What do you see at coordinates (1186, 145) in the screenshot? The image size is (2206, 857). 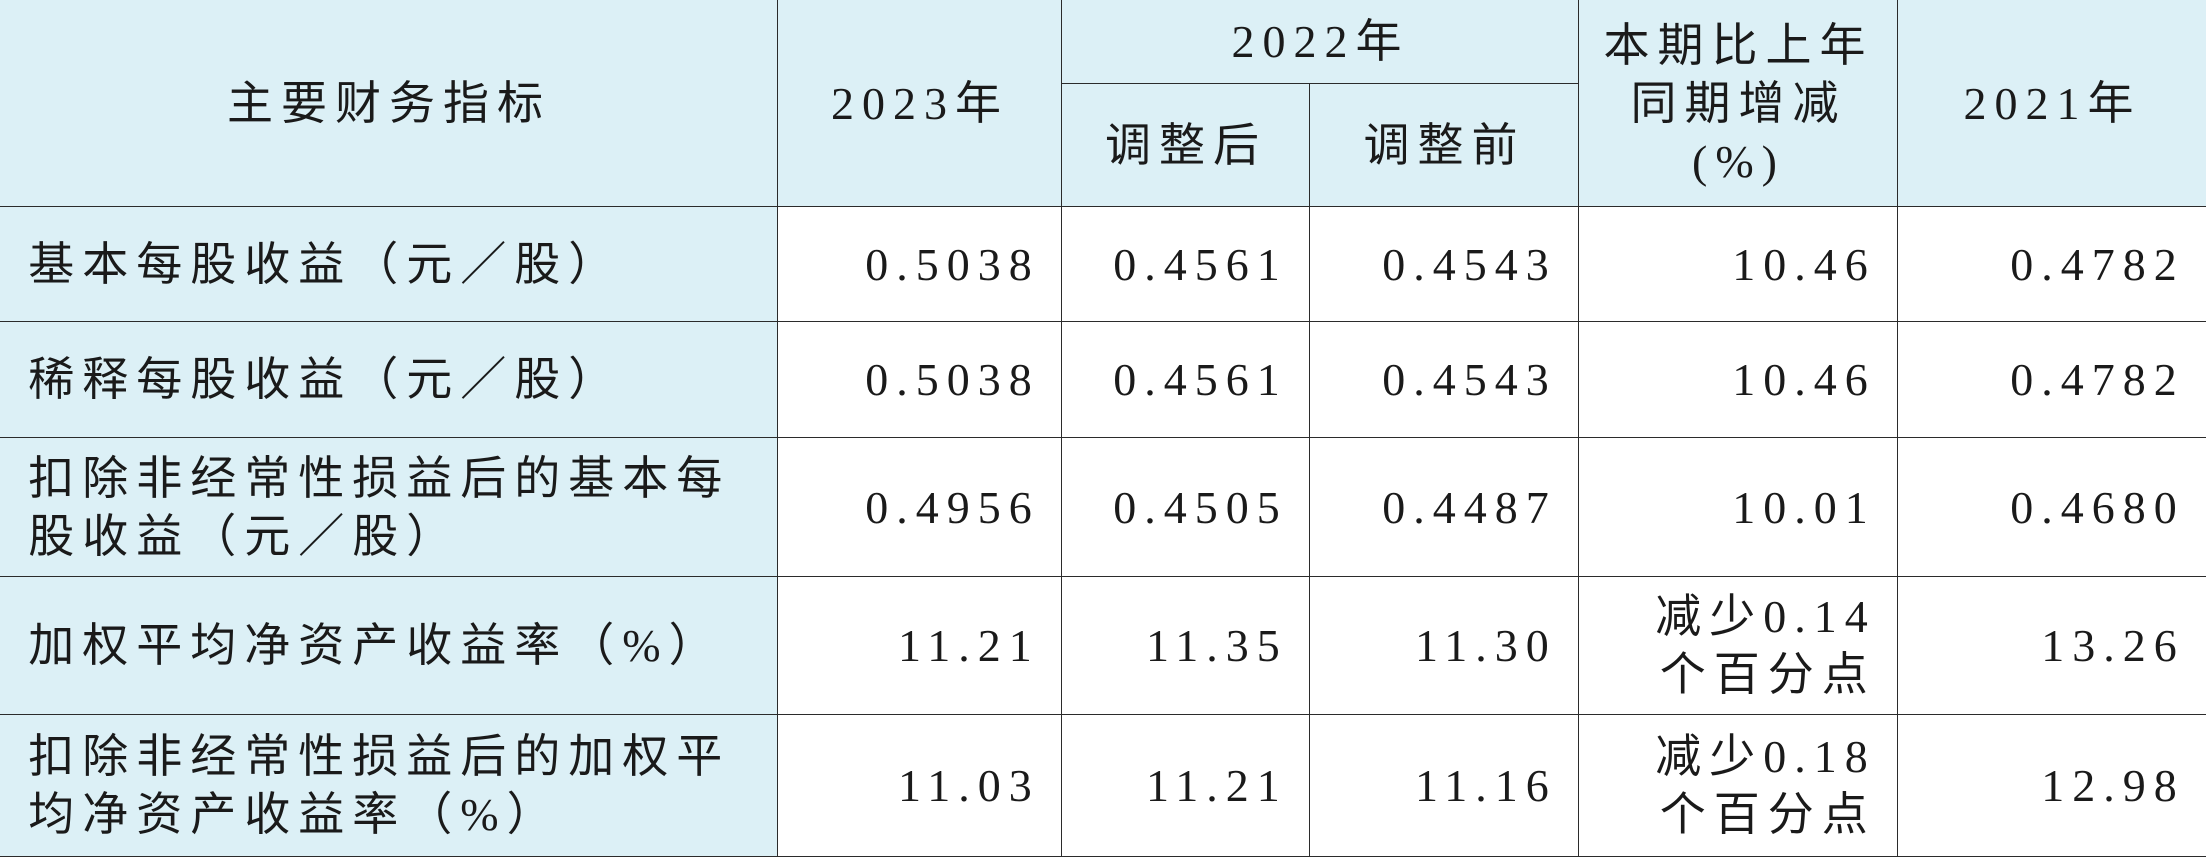 I see `header-cell: 调整后` at bounding box center [1186, 145].